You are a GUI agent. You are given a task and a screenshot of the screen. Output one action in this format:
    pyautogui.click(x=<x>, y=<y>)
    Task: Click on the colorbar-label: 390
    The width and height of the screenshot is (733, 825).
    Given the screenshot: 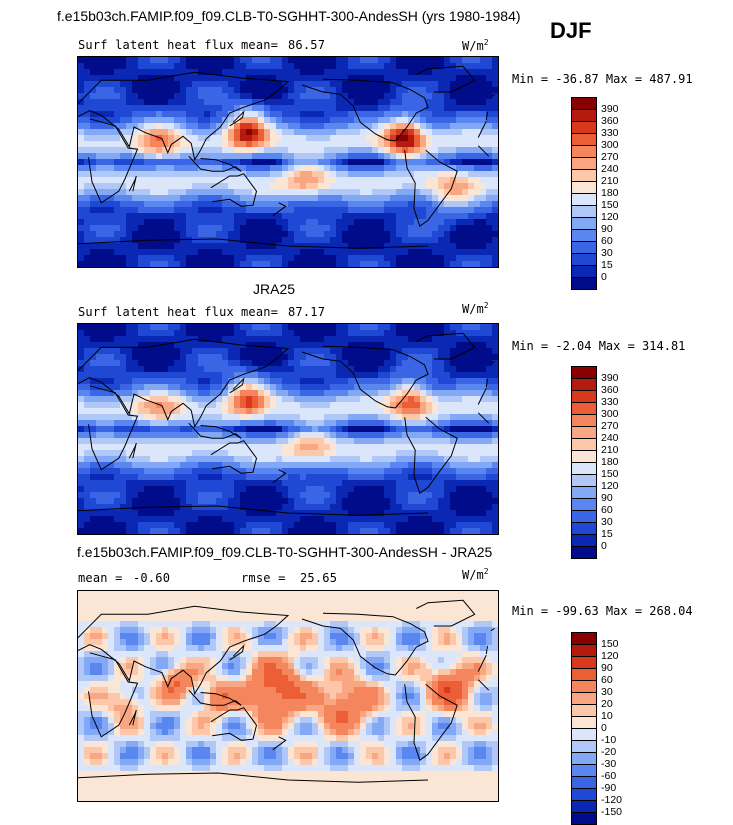 What is the action you would take?
    pyautogui.click(x=610, y=109)
    